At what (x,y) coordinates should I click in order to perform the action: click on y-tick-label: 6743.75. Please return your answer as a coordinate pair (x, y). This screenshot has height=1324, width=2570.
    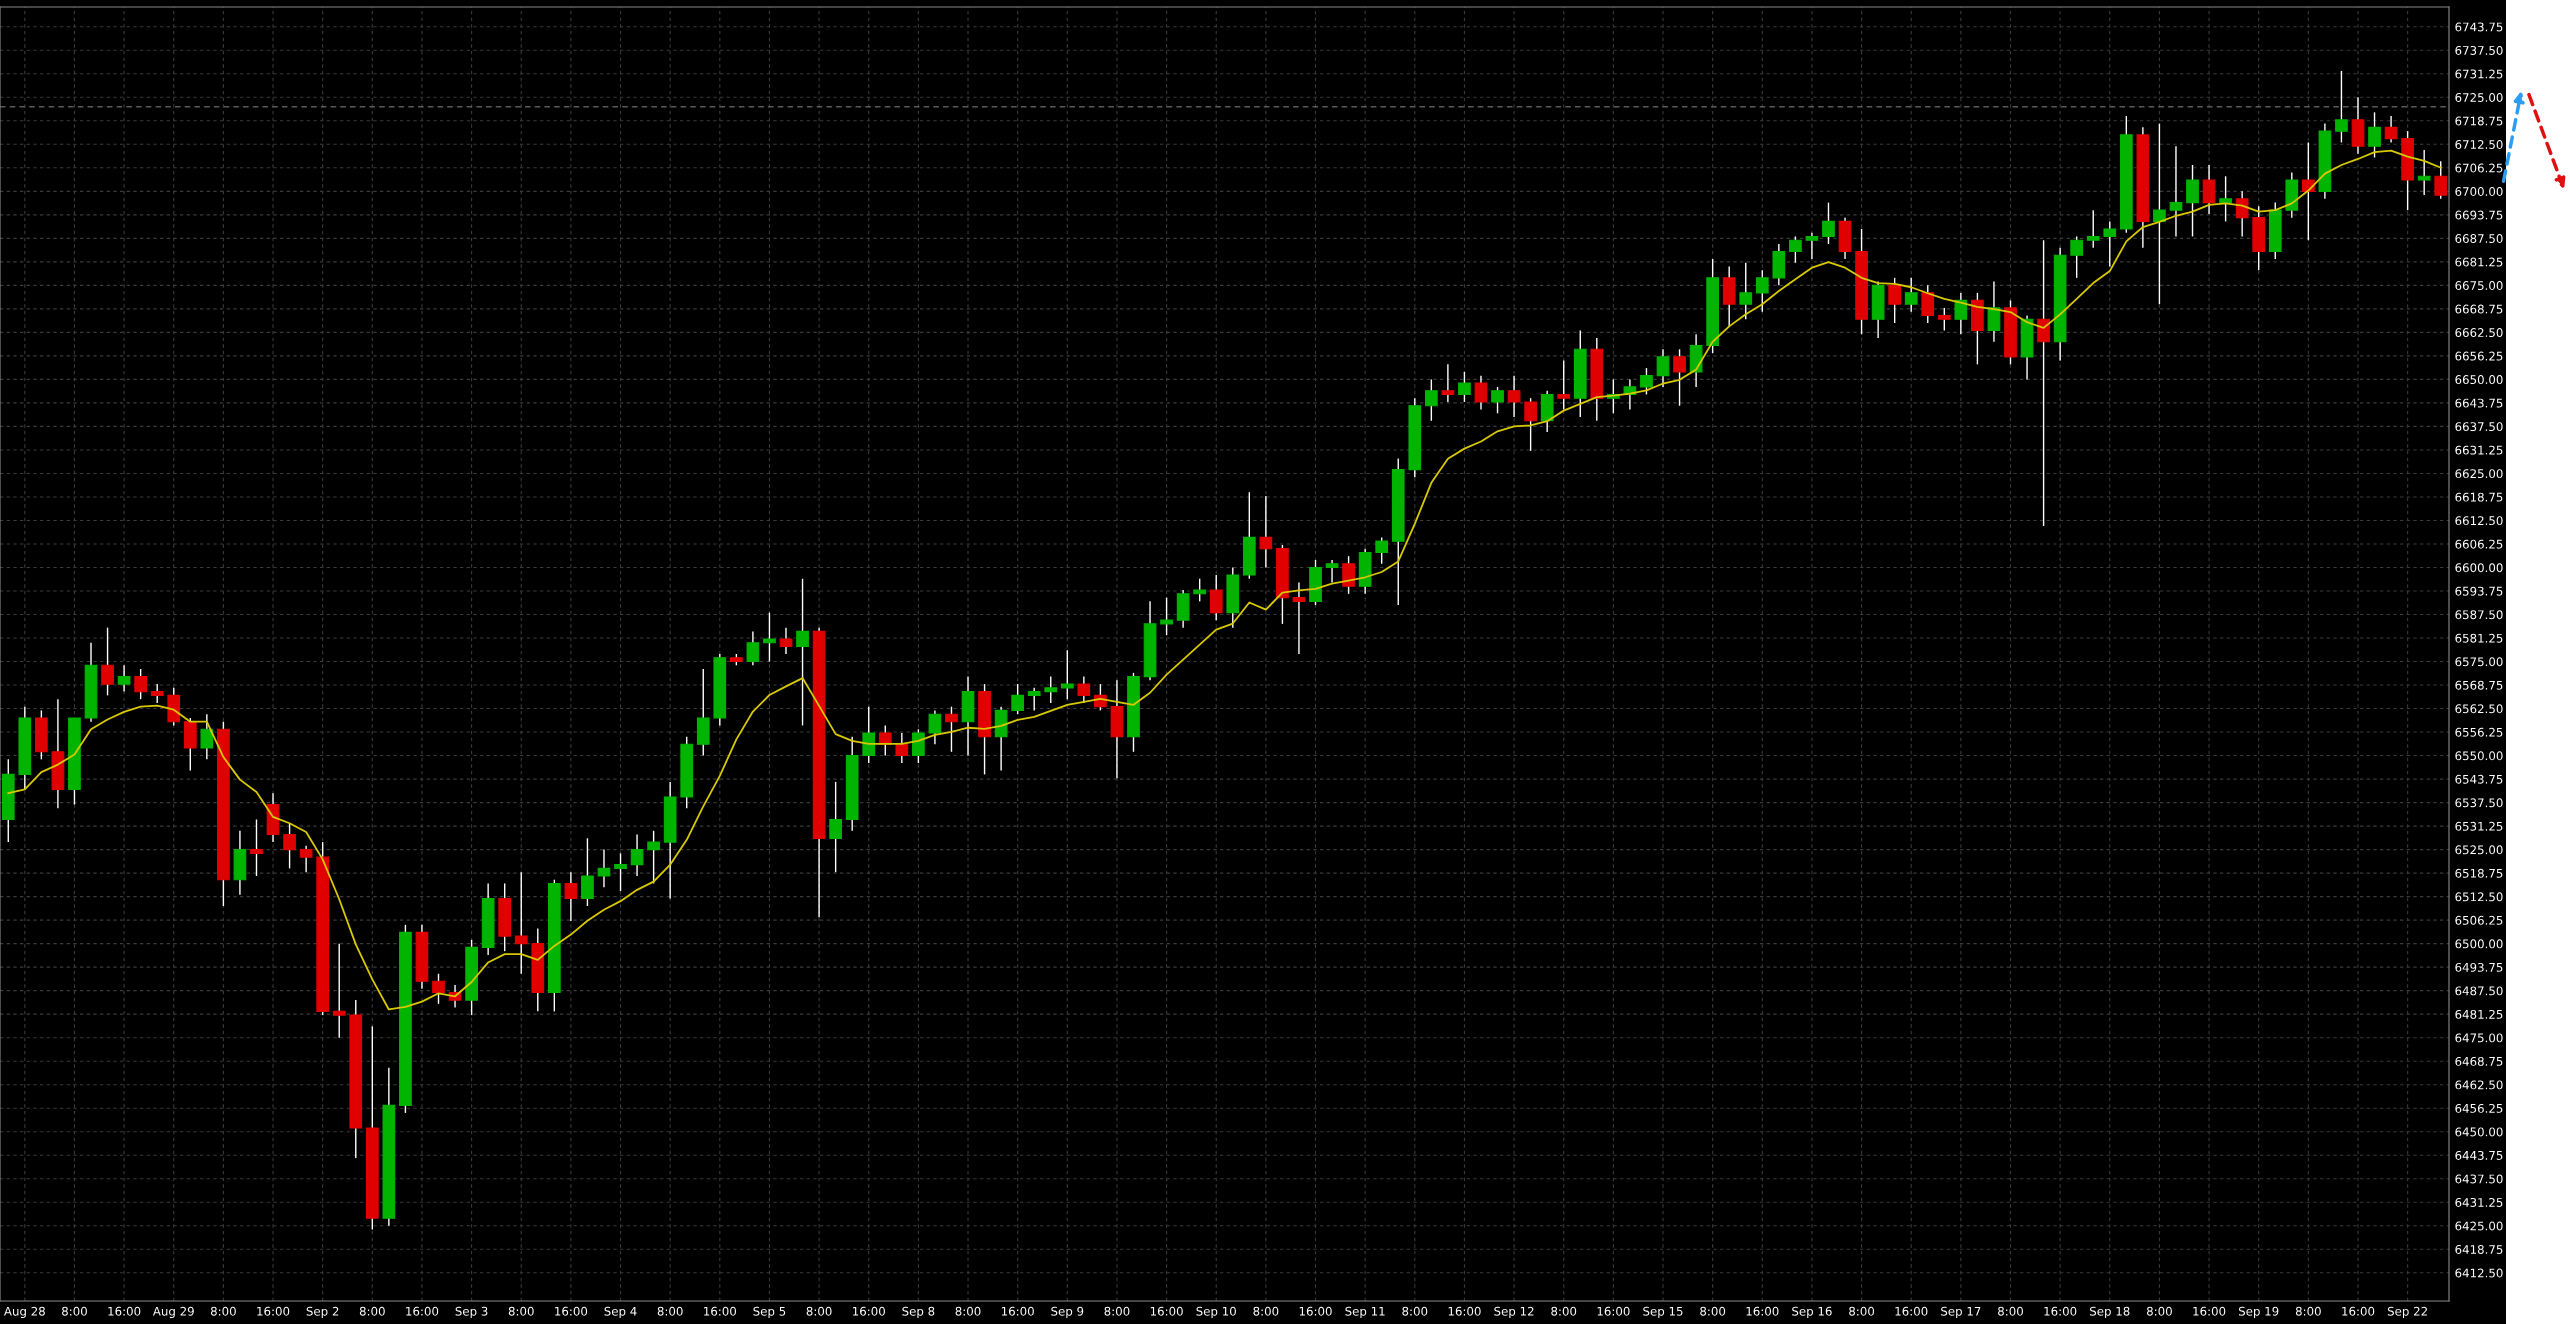
    Looking at the image, I should click on (2479, 27).